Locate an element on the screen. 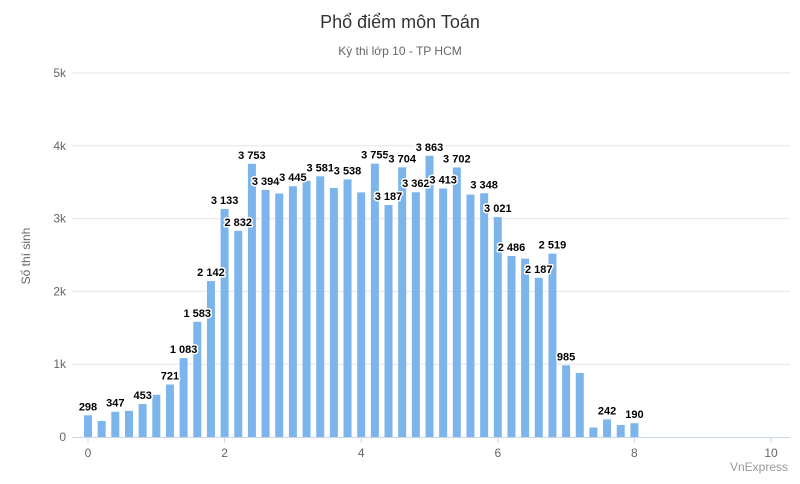  y-axis-label: Số thí sinh is located at coordinates (26, 256).